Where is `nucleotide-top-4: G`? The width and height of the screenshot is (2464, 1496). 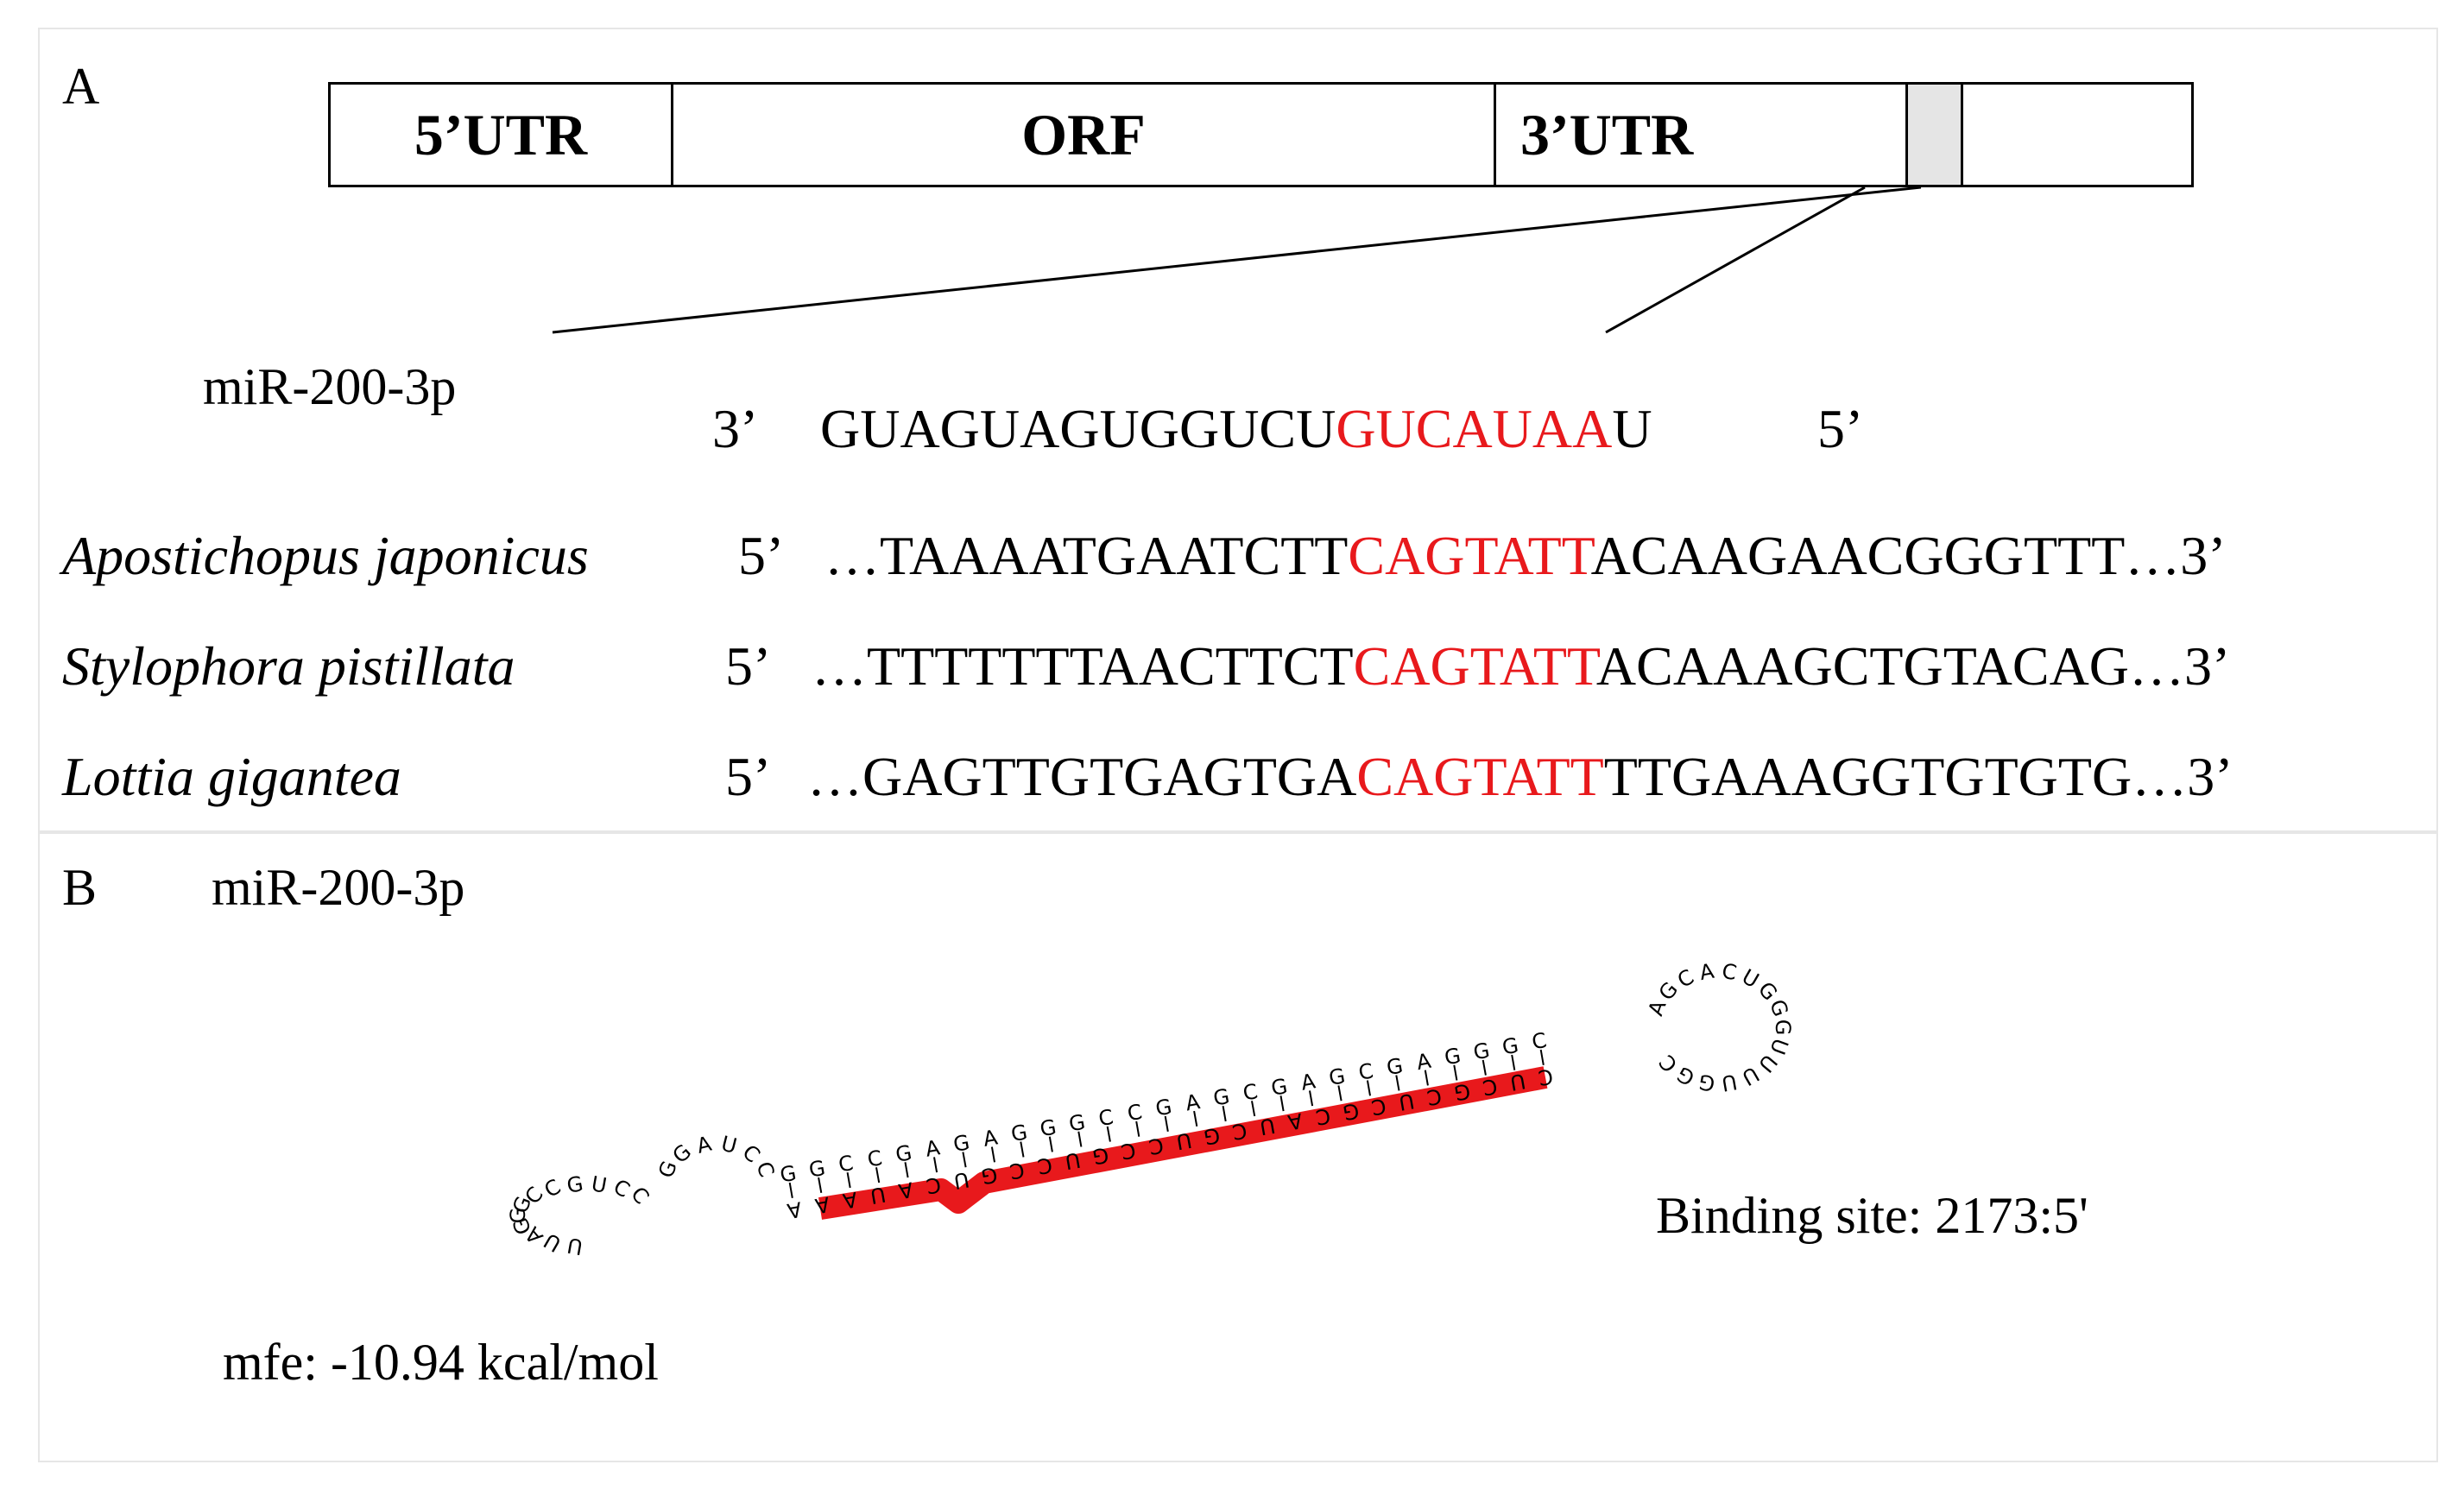
nucleotide-top-4: G is located at coordinates (903, 1153).